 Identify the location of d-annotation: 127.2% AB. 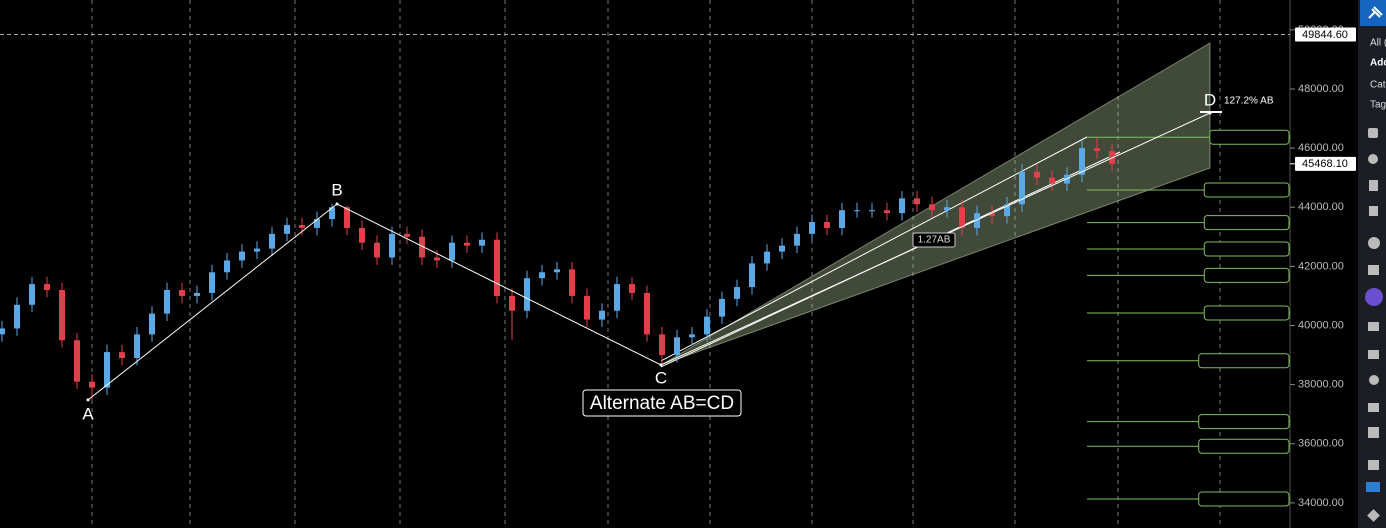
(1249, 101).